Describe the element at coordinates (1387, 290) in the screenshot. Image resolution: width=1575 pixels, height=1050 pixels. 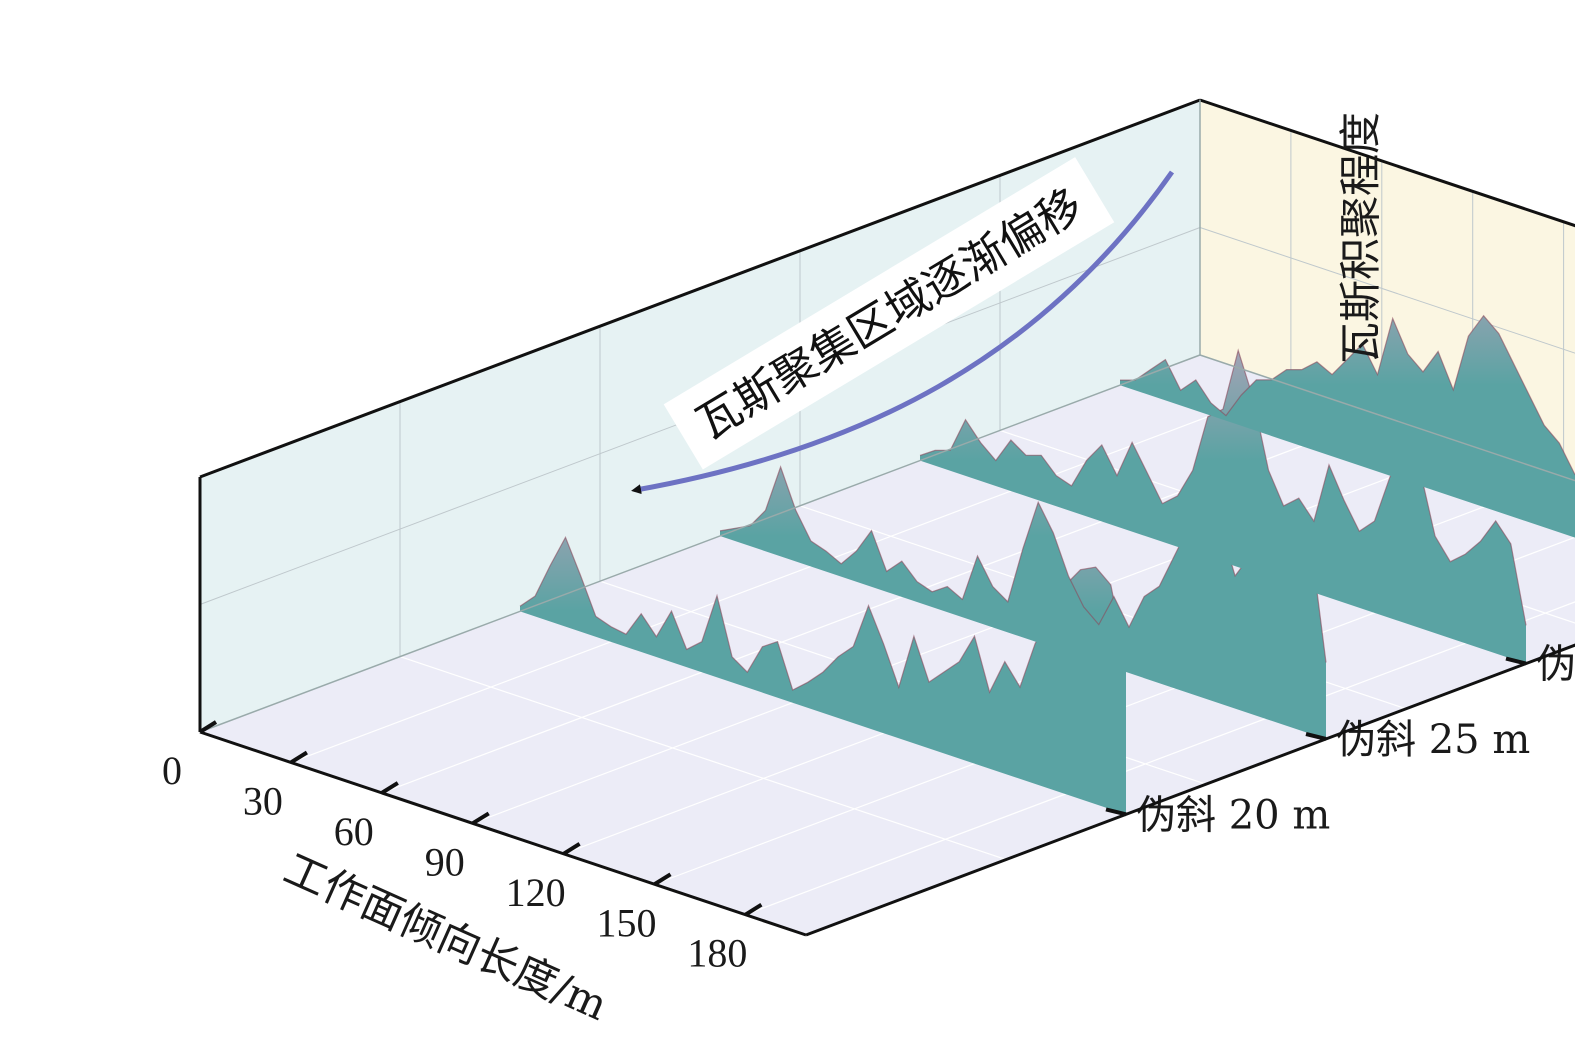
I see `wall-gridline` at that location.